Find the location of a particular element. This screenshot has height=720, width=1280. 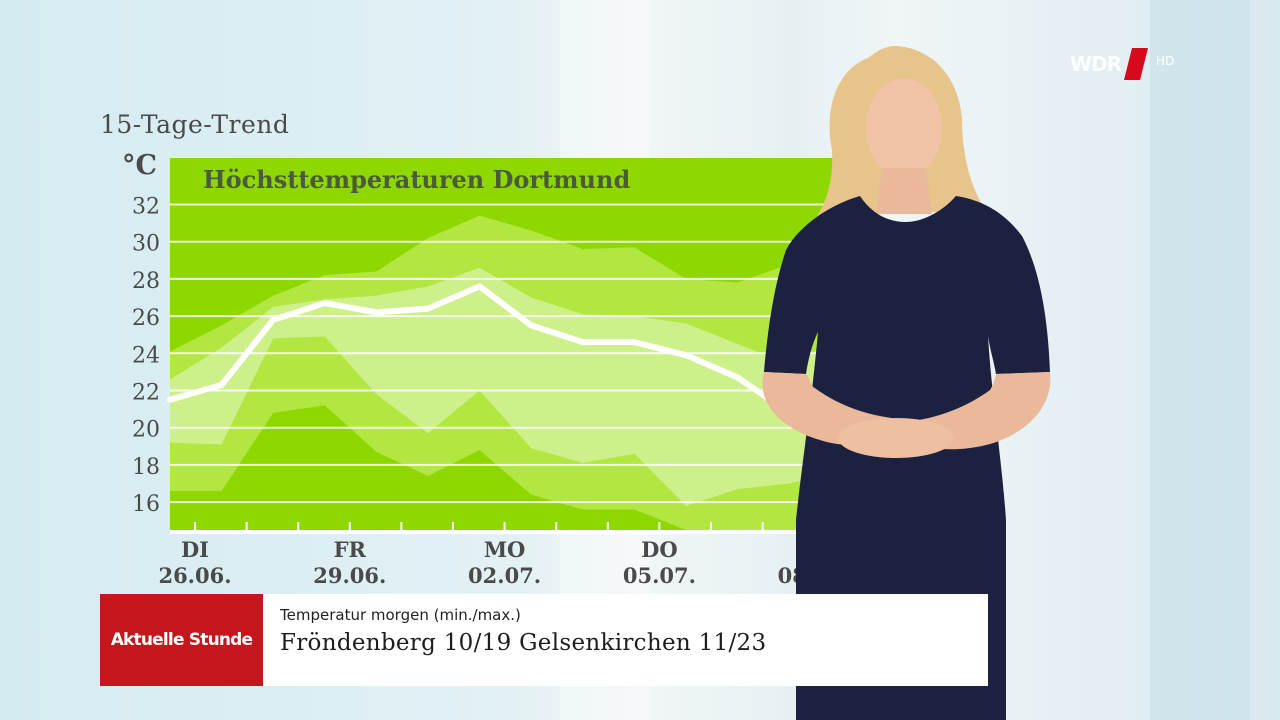

y-tick-label: 26 is located at coordinates (146, 318).